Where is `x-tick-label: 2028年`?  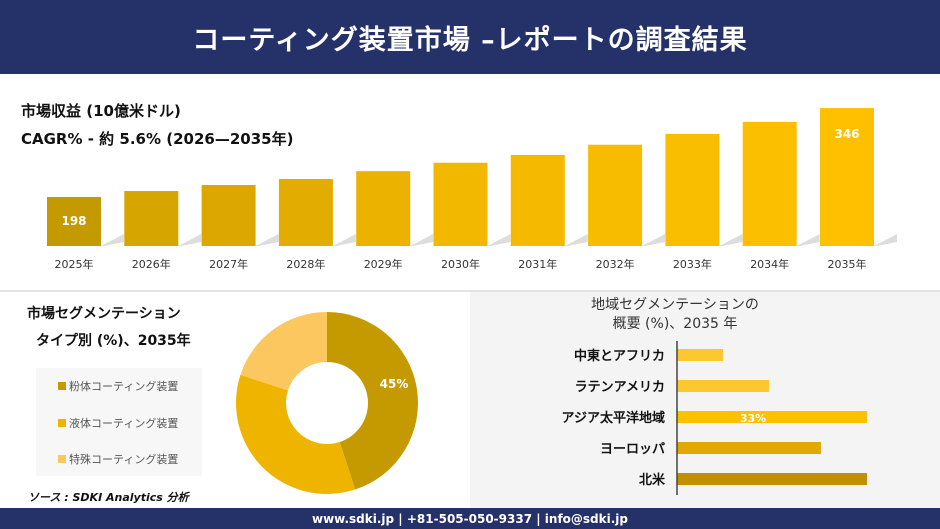 x-tick-label: 2028年 is located at coordinates (305, 264).